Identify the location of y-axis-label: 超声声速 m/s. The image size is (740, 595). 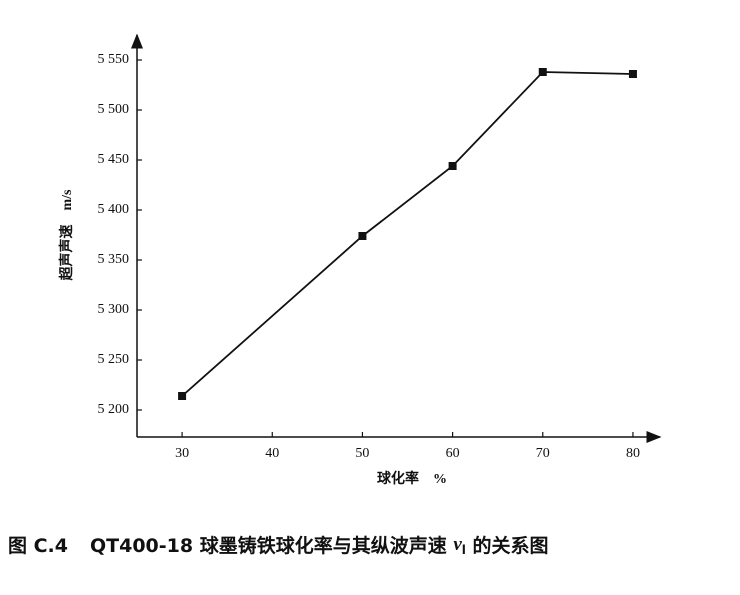
(66, 235).